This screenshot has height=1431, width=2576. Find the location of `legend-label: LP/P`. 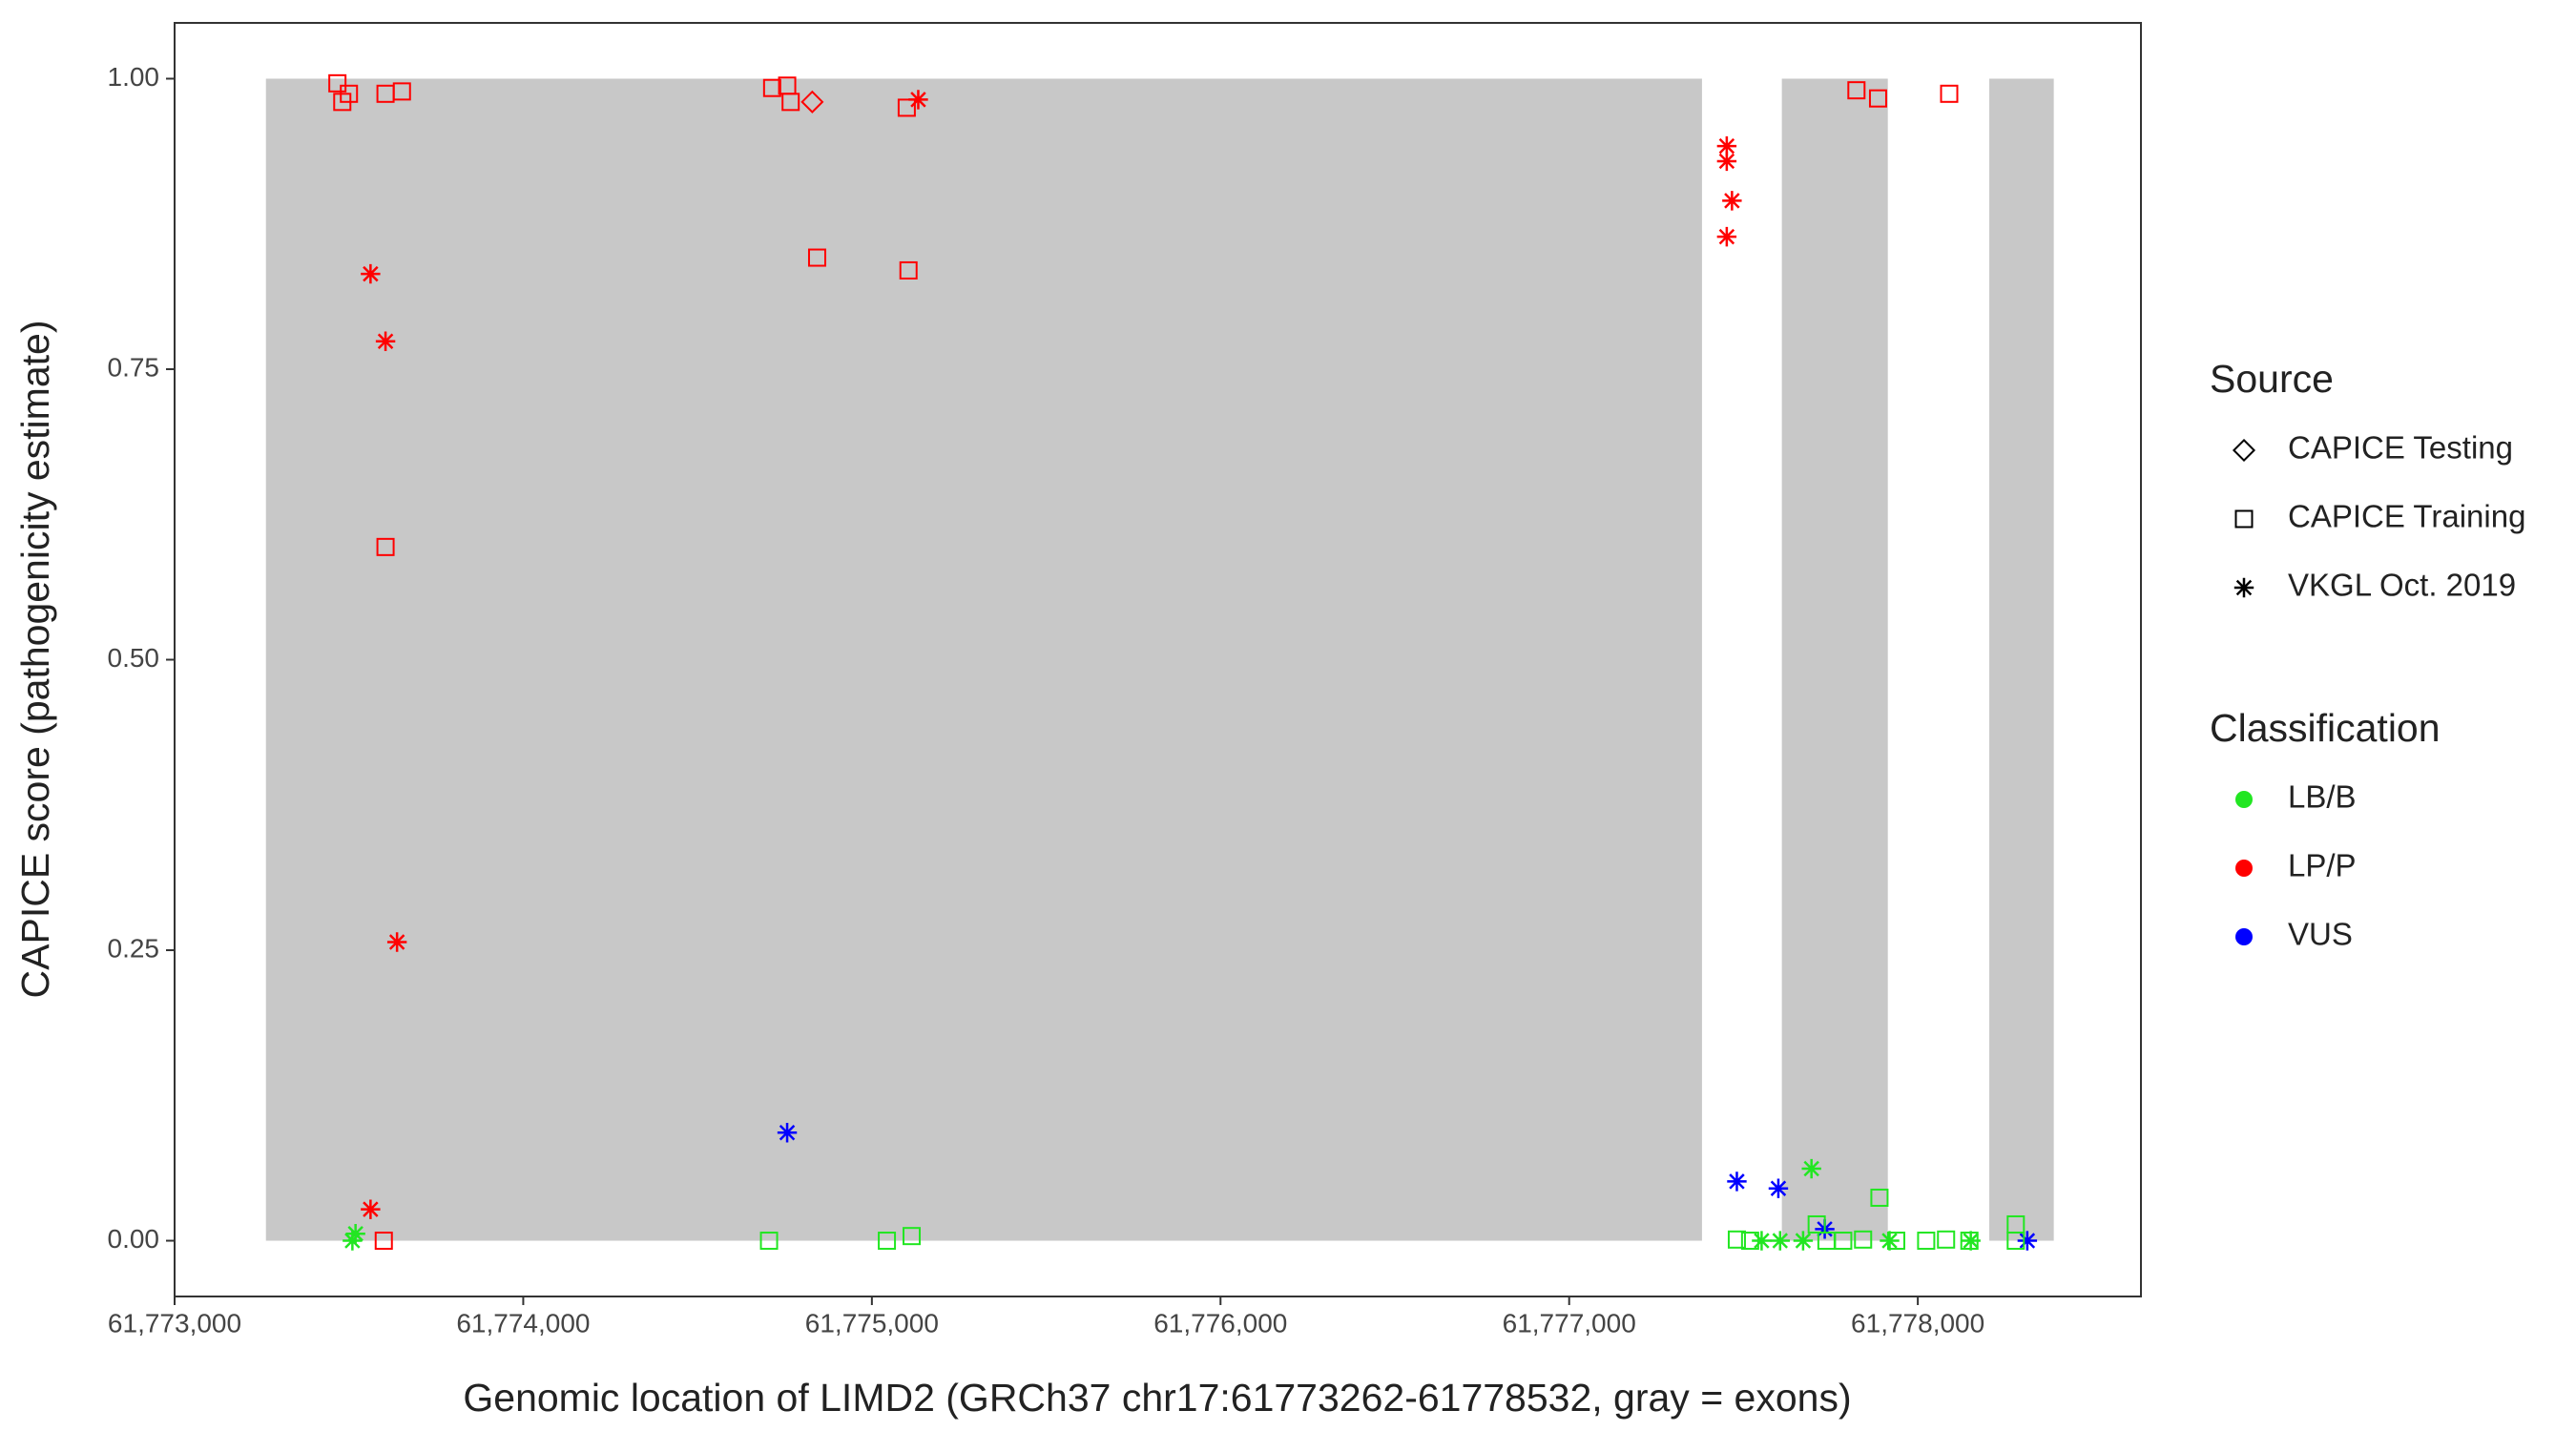

legend-label: LP/P is located at coordinates (2322, 865).